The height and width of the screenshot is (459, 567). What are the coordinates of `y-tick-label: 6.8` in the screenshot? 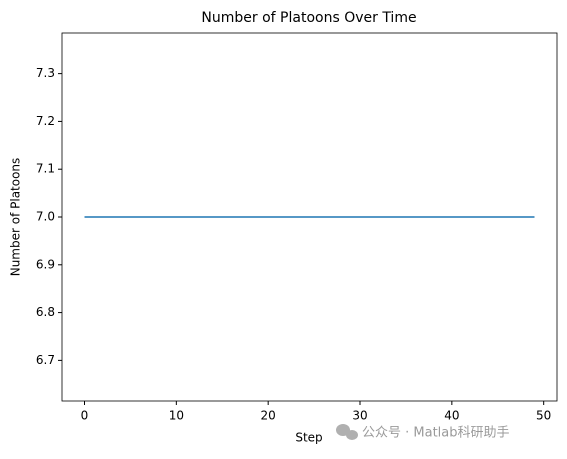 It's located at (45, 312).